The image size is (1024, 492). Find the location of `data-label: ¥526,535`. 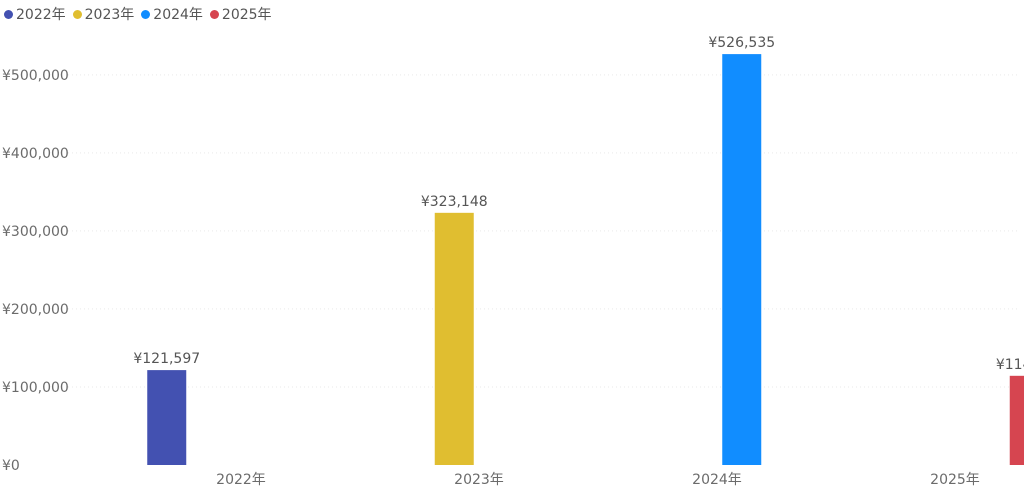

data-label: ¥526,535 is located at coordinates (741, 43).